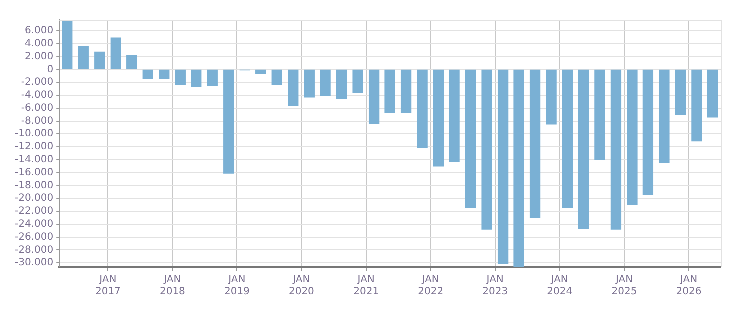  Describe the element at coordinates (34, 250) in the screenshot. I see `y-tick-label: -28.000` at that location.